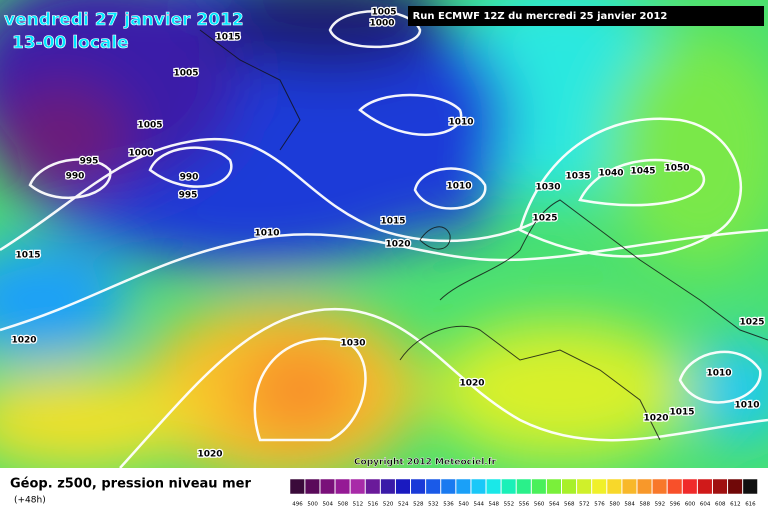 The width and height of the screenshot is (768, 516). What do you see at coordinates (720, 505) in the screenshot?
I see `colorbar-label: 608` at bounding box center [720, 505].